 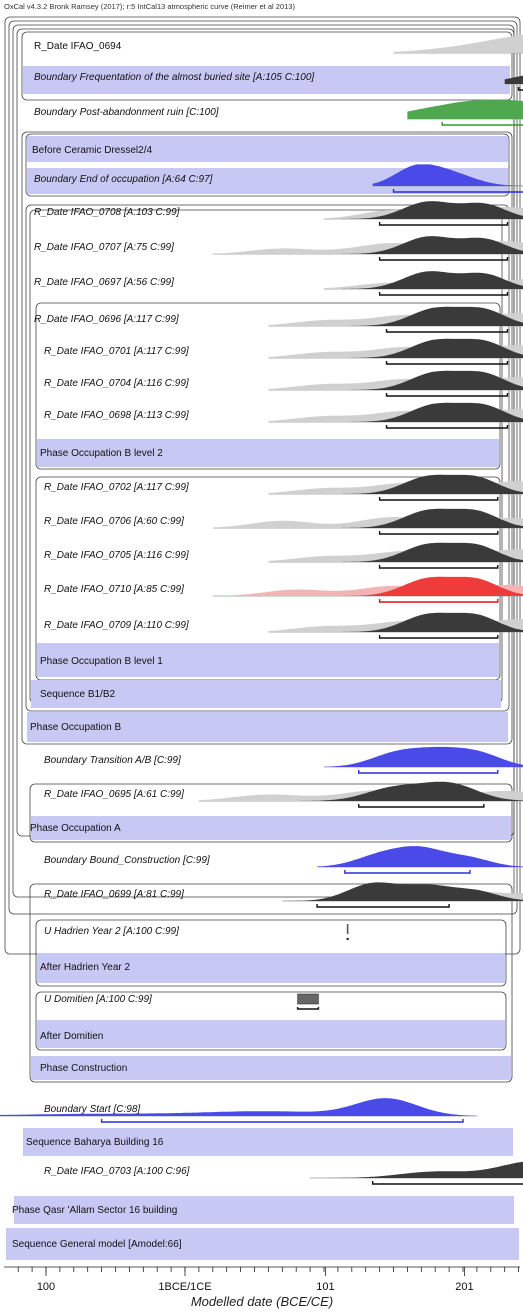 What do you see at coordinates (112, 760) in the screenshot?
I see `row-label: Boundary Transition A/B [C:99]` at bounding box center [112, 760].